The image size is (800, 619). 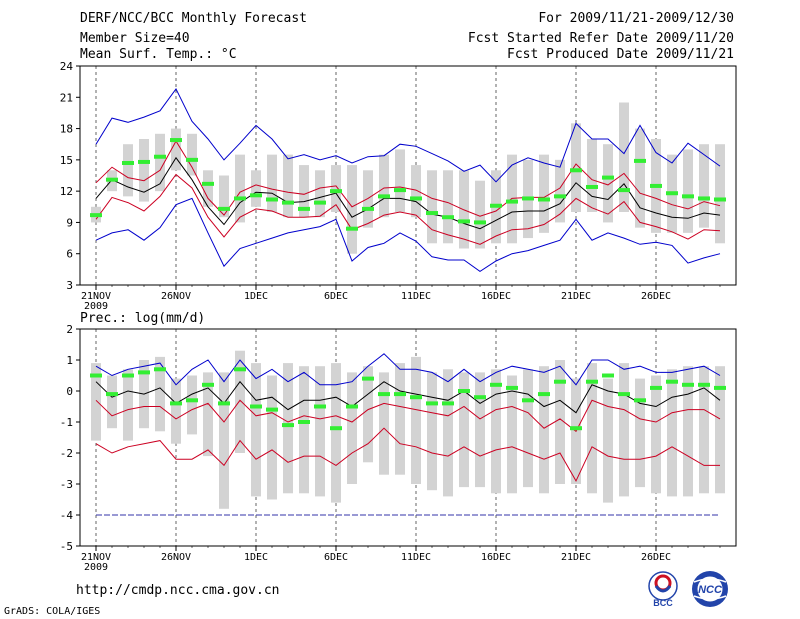 I want to click on precip-x-tick-label: 16DEC, so click(x=496, y=557).